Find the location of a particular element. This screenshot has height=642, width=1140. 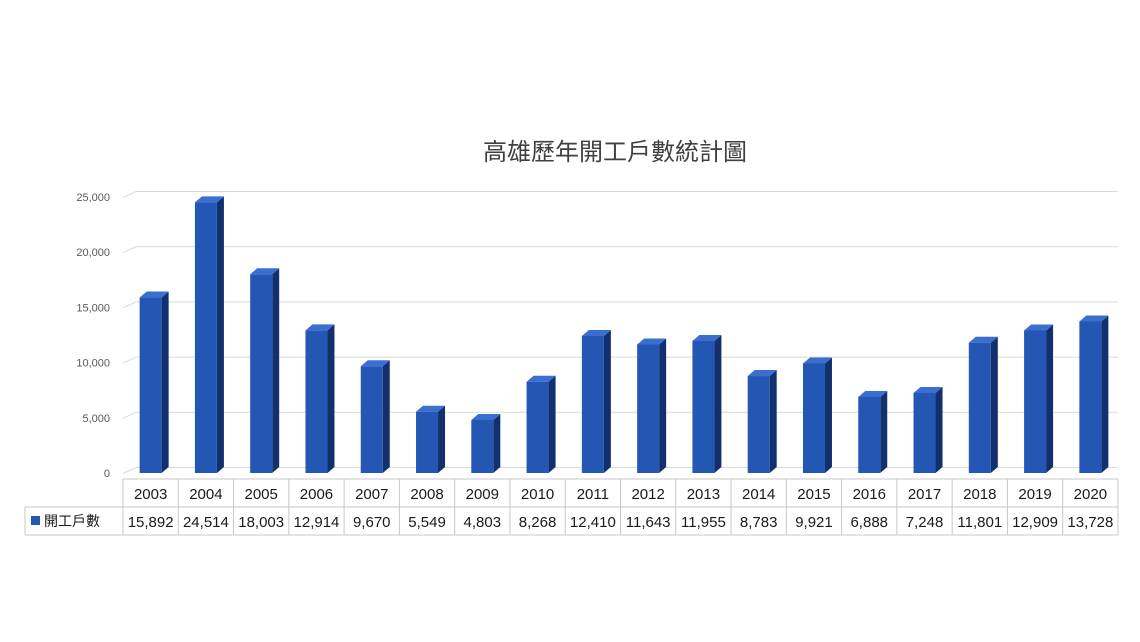

data-label: 4,803 is located at coordinates (483, 522).